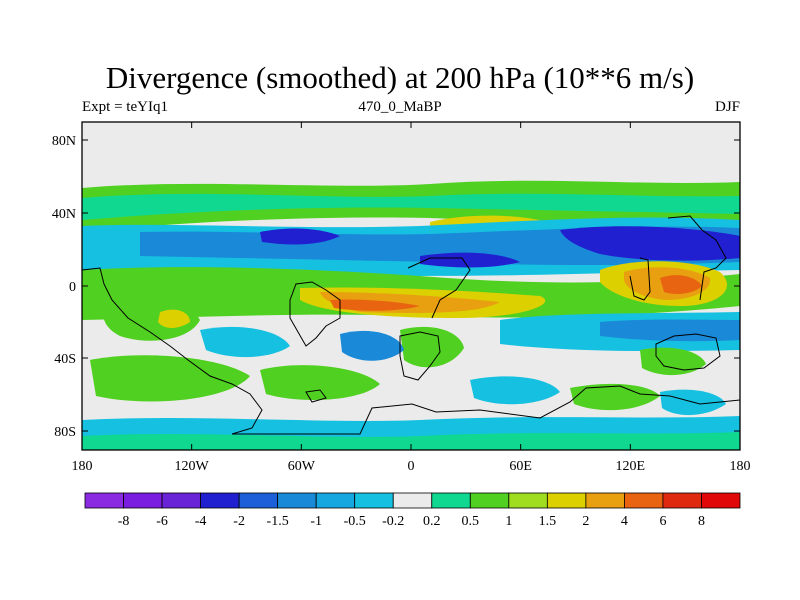 This screenshot has height=600, width=800. Describe the element at coordinates (471, 521) in the screenshot. I see `colorbar-label: 0.5` at that location.